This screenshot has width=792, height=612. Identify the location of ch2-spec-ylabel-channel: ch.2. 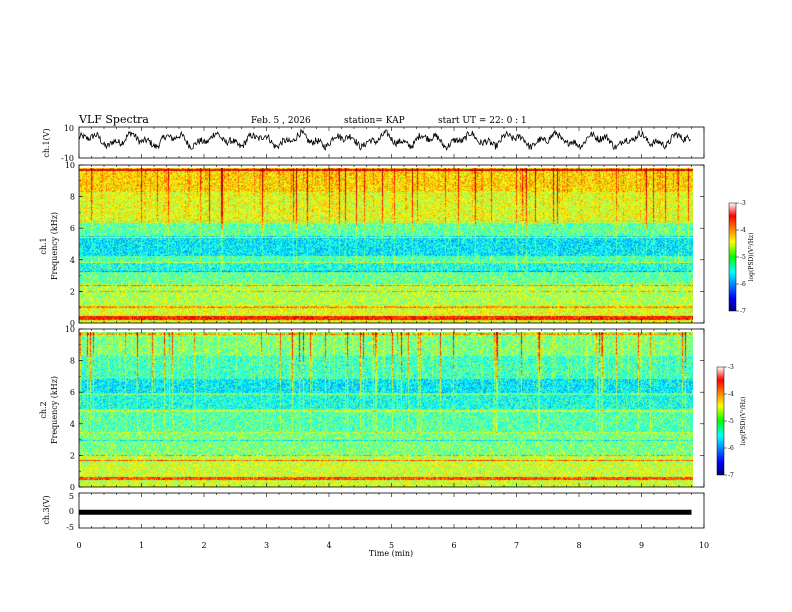
(43, 409).